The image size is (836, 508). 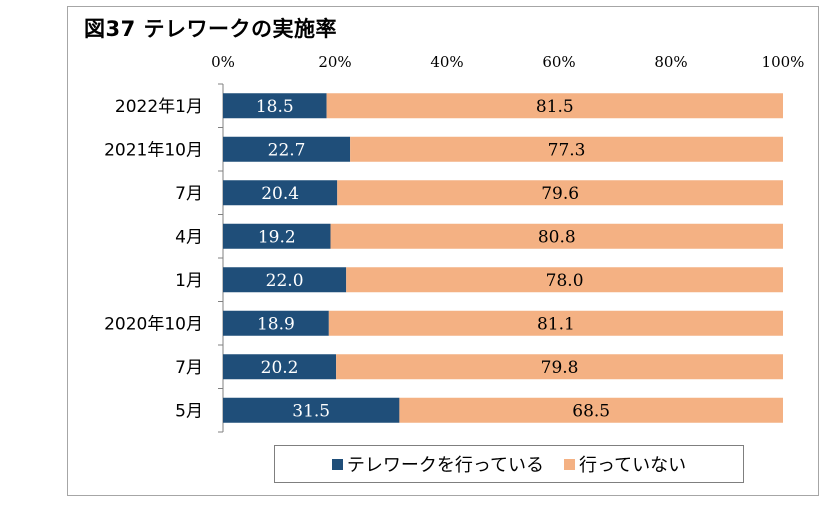 I want to click on x-tick-label: 0%, so click(x=223, y=62).